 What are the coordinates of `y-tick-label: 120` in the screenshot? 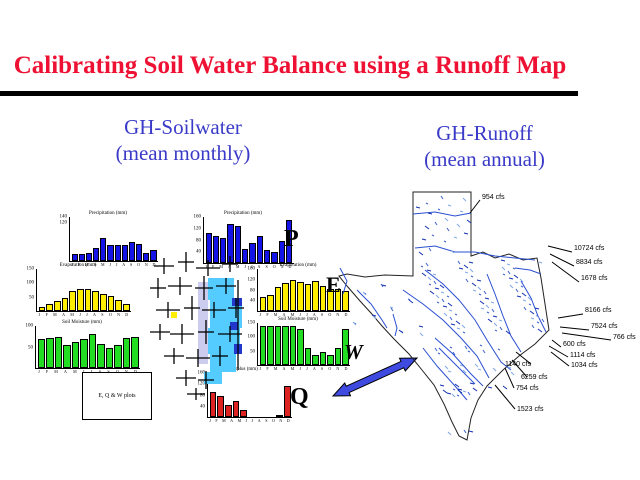 It's located at (251, 280).